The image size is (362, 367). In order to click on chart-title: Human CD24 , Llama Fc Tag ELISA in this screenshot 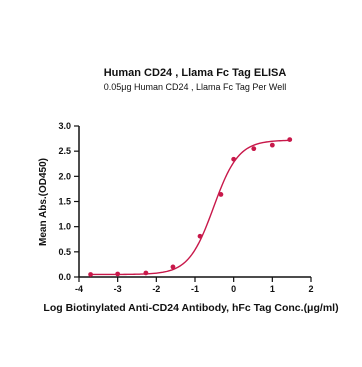, I will do `click(195, 73)`.